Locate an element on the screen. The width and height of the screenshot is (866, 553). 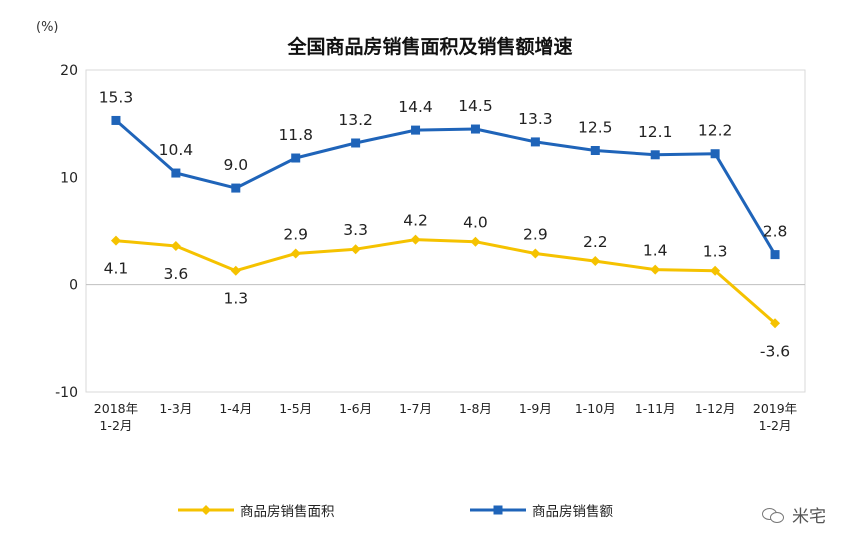
y-unit-label: (%) is located at coordinates (47, 27).